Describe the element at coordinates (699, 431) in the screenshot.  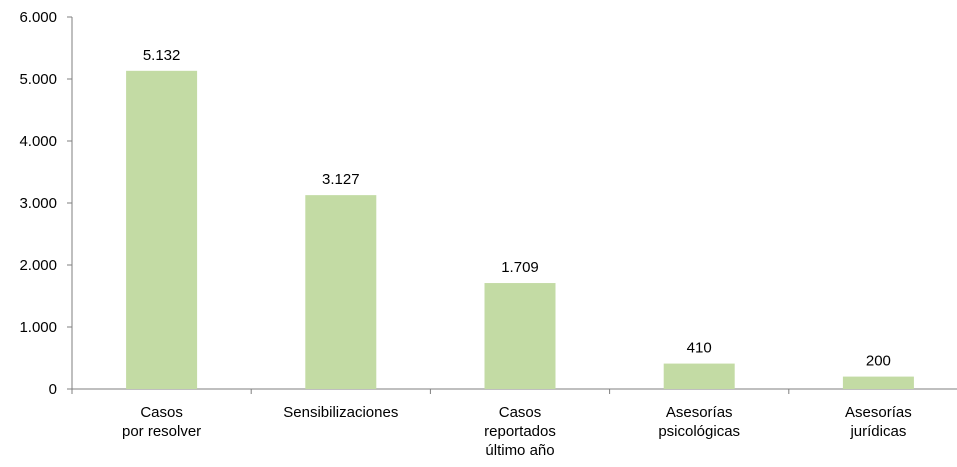
I see `category-label-line: psicológicas` at that location.